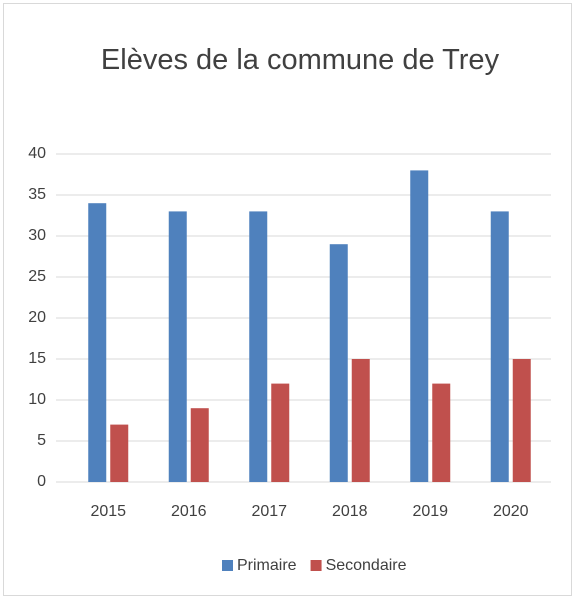 The width and height of the screenshot is (575, 599). What do you see at coordinates (430, 511) in the screenshot?
I see `x-tick-label: 2019` at bounding box center [430, 511].